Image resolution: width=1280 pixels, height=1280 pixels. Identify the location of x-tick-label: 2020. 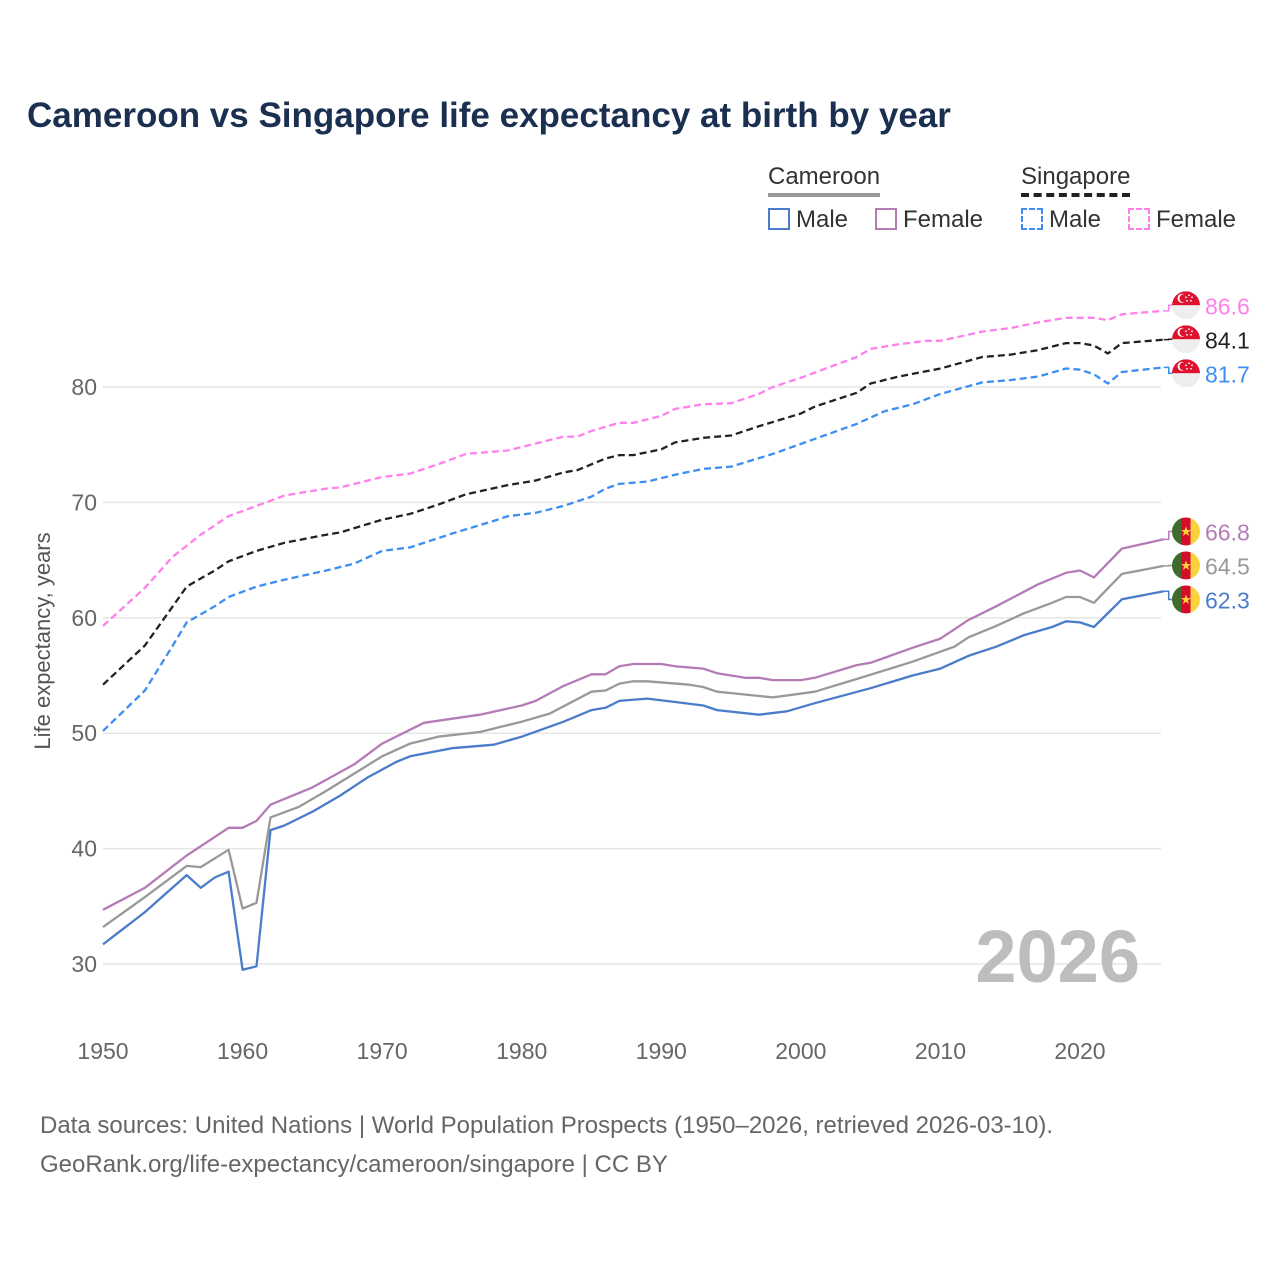
(1079, 1051).